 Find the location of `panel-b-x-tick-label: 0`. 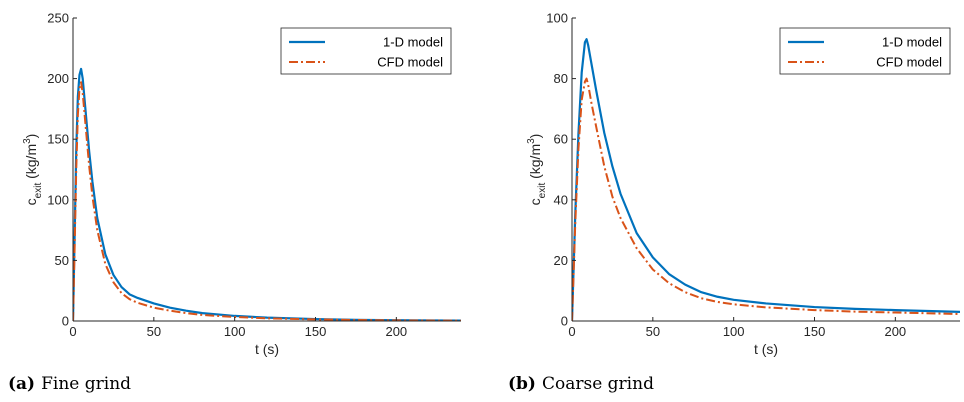

panel-b-x-tick-label: 0 is located at coordinates (571, 331).